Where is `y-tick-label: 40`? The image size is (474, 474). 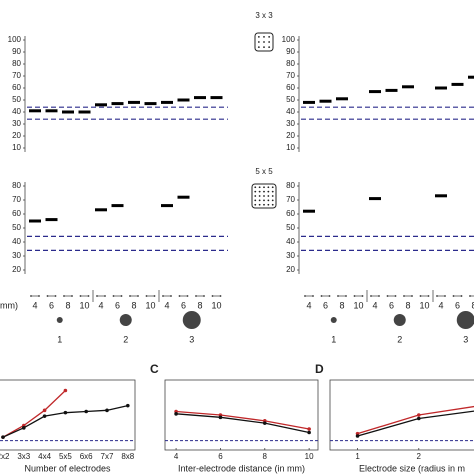 y-tick-label: 40 is located at coordinates (290, 241).